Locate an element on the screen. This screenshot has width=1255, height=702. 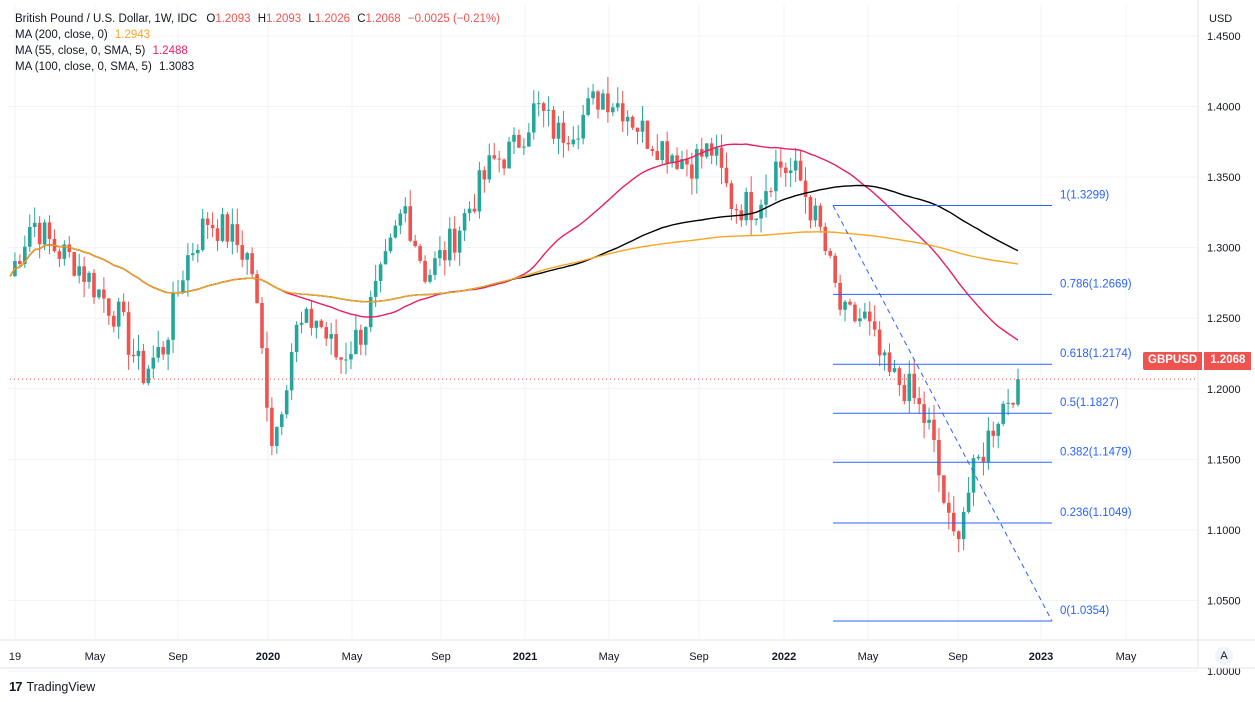
legend-ma200-row: MA (200, close, 0) 1.2943 is located at coordinates (257, 35).